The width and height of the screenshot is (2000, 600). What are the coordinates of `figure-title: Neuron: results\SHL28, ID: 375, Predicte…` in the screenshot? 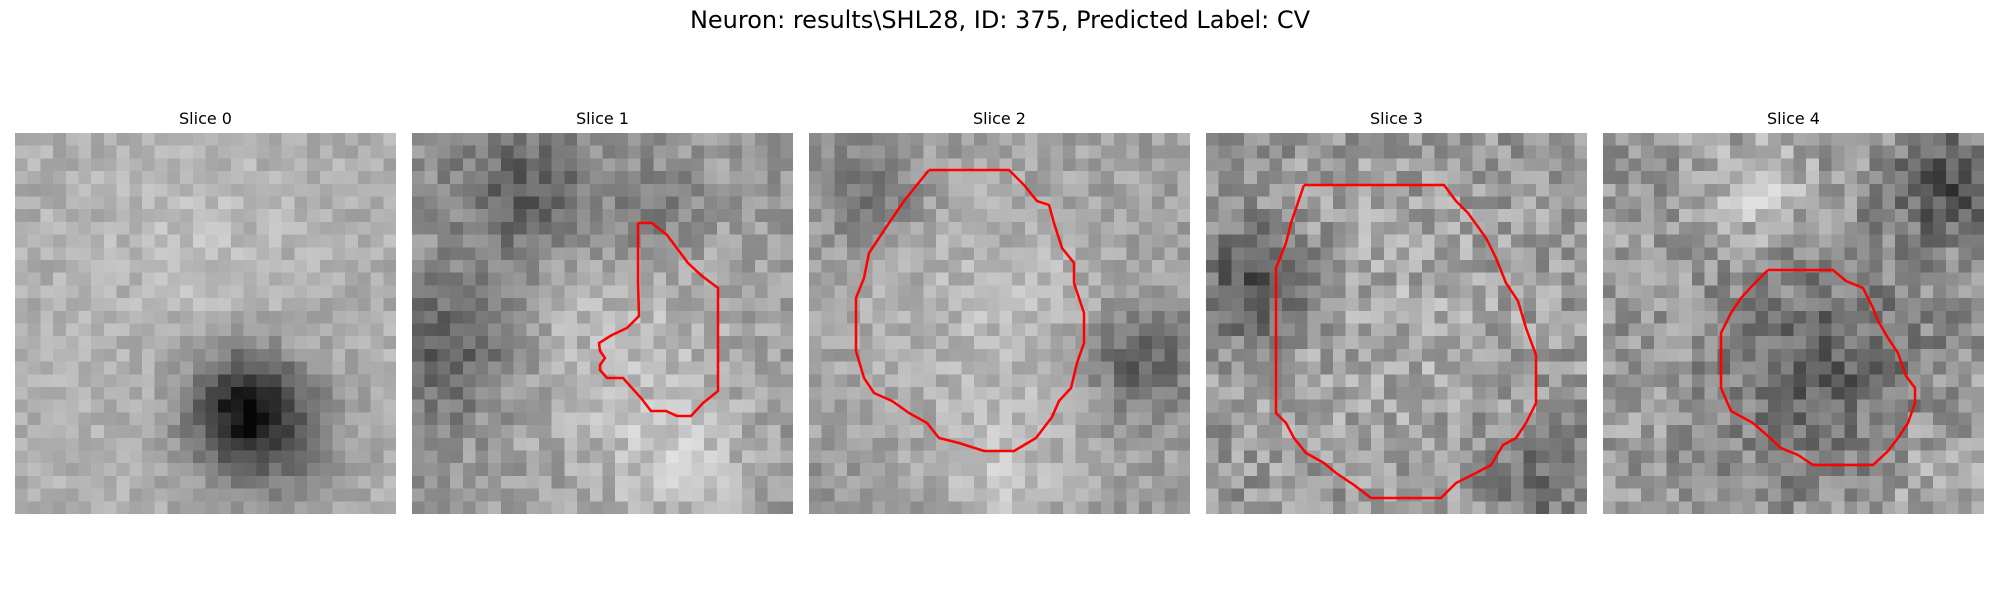 It's located at (1000, 20).